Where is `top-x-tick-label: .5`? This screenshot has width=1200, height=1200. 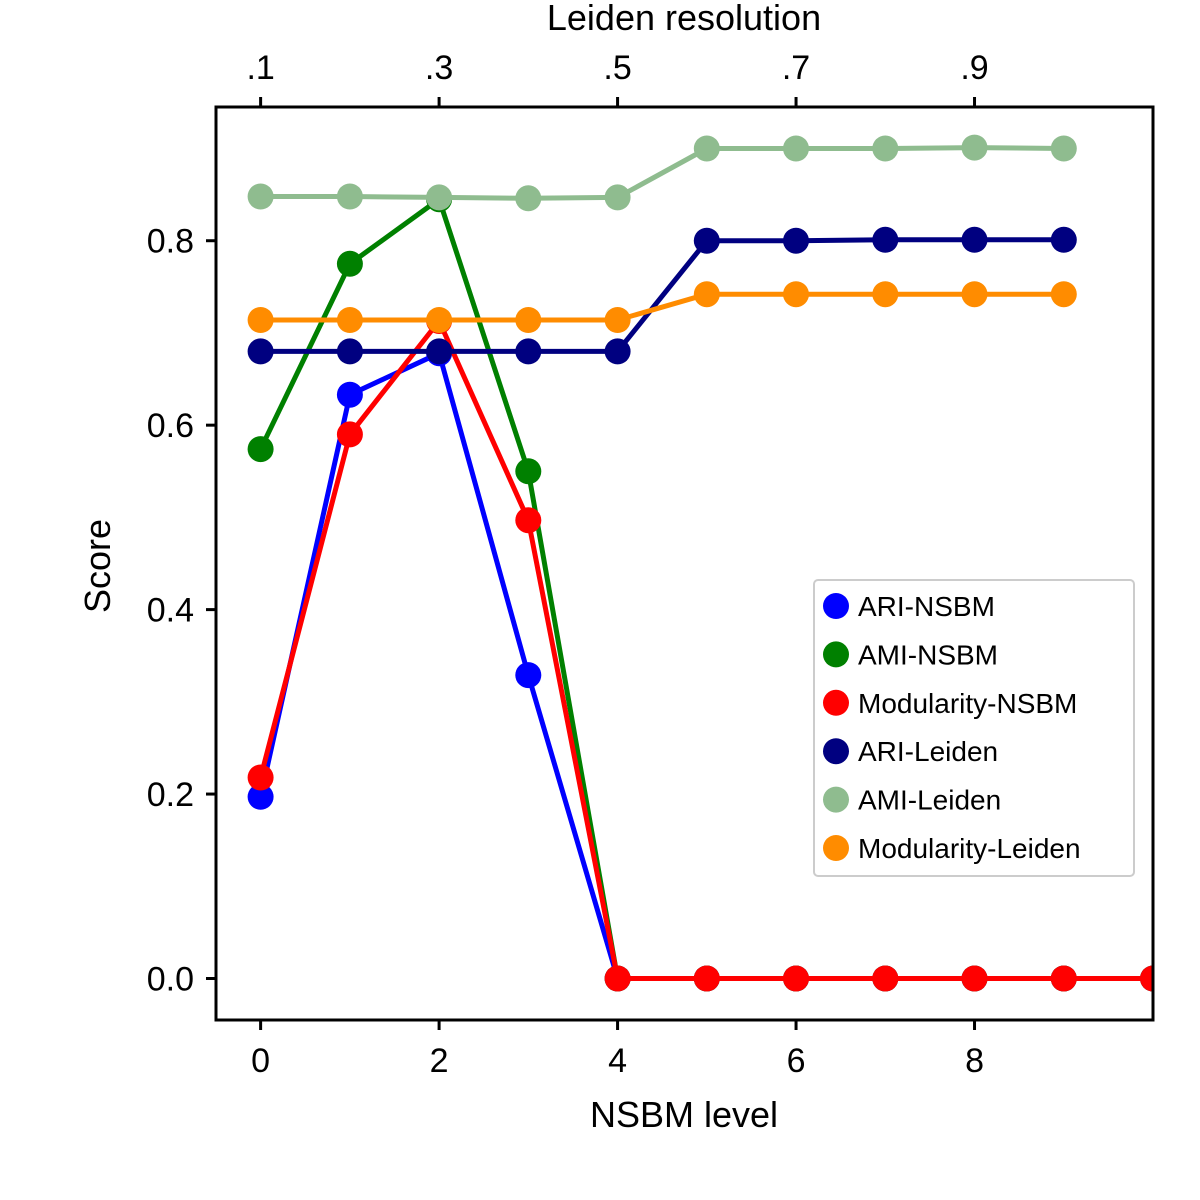
top-x-tick-label: .5 is located at coordinates (617, 68).